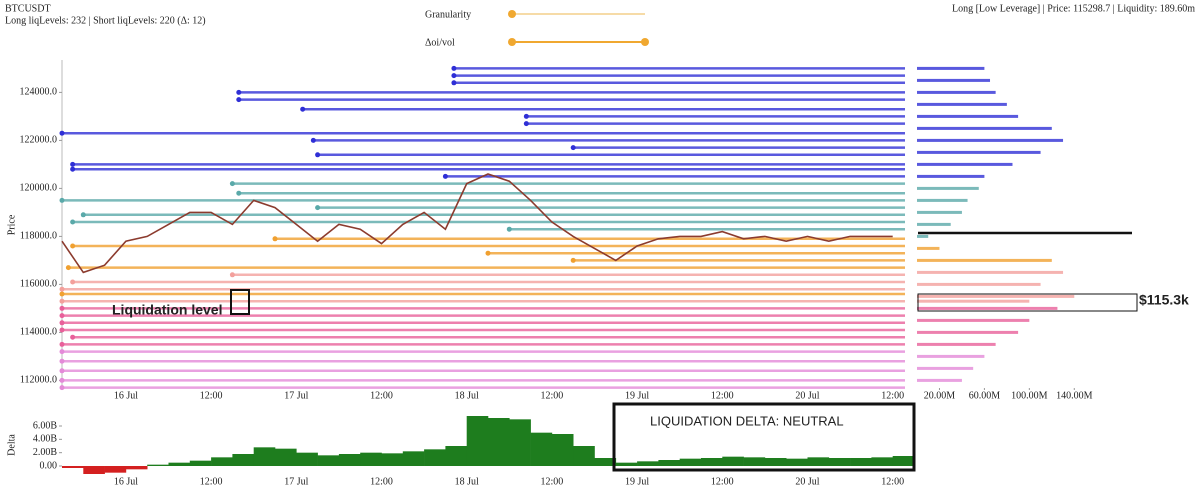 The height and width of the screenshot is (490, 1200). I want to click on y-tick-label: 116000.0, so click(38, 284).